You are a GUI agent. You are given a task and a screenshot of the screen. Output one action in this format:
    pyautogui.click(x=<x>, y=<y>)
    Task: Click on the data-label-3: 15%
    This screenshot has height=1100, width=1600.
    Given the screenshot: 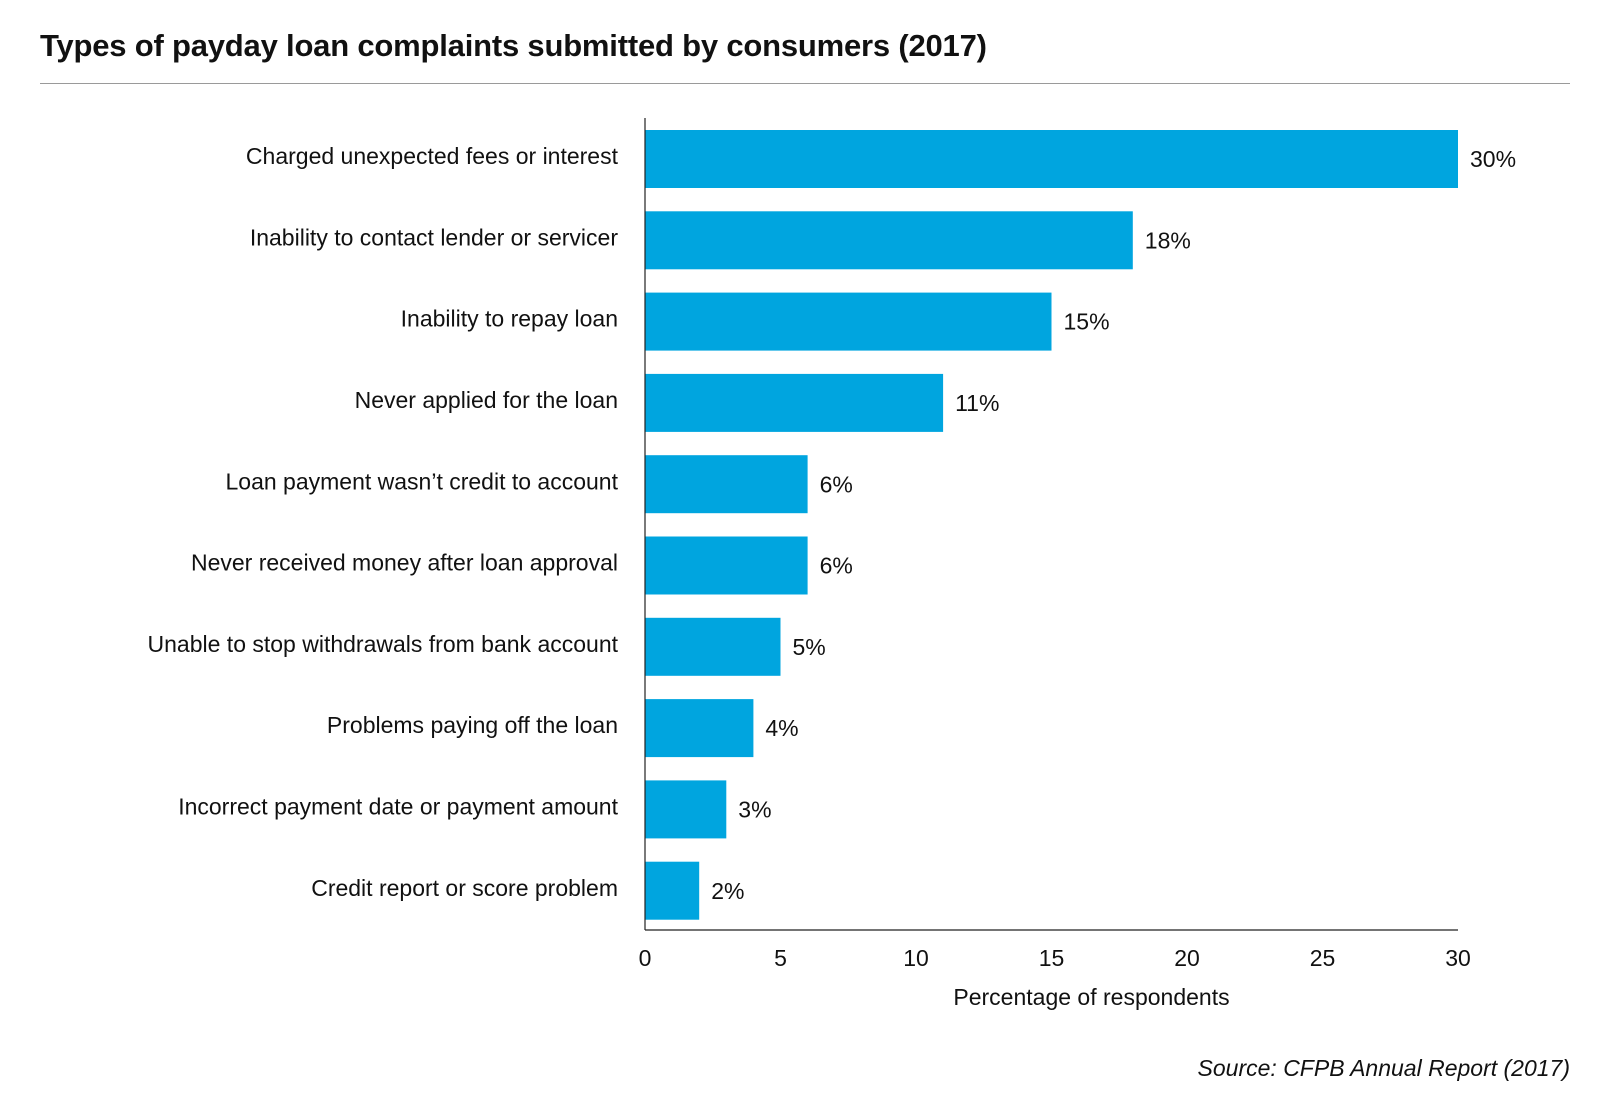 What is the action you would take?
    pyautogui.click(x=1087, y=322)
    